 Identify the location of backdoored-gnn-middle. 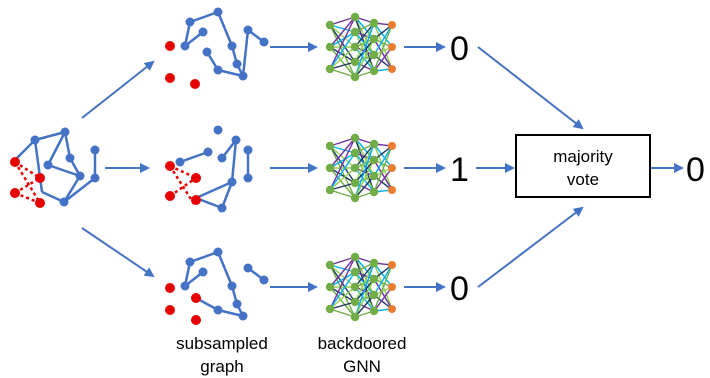
(360, 168).